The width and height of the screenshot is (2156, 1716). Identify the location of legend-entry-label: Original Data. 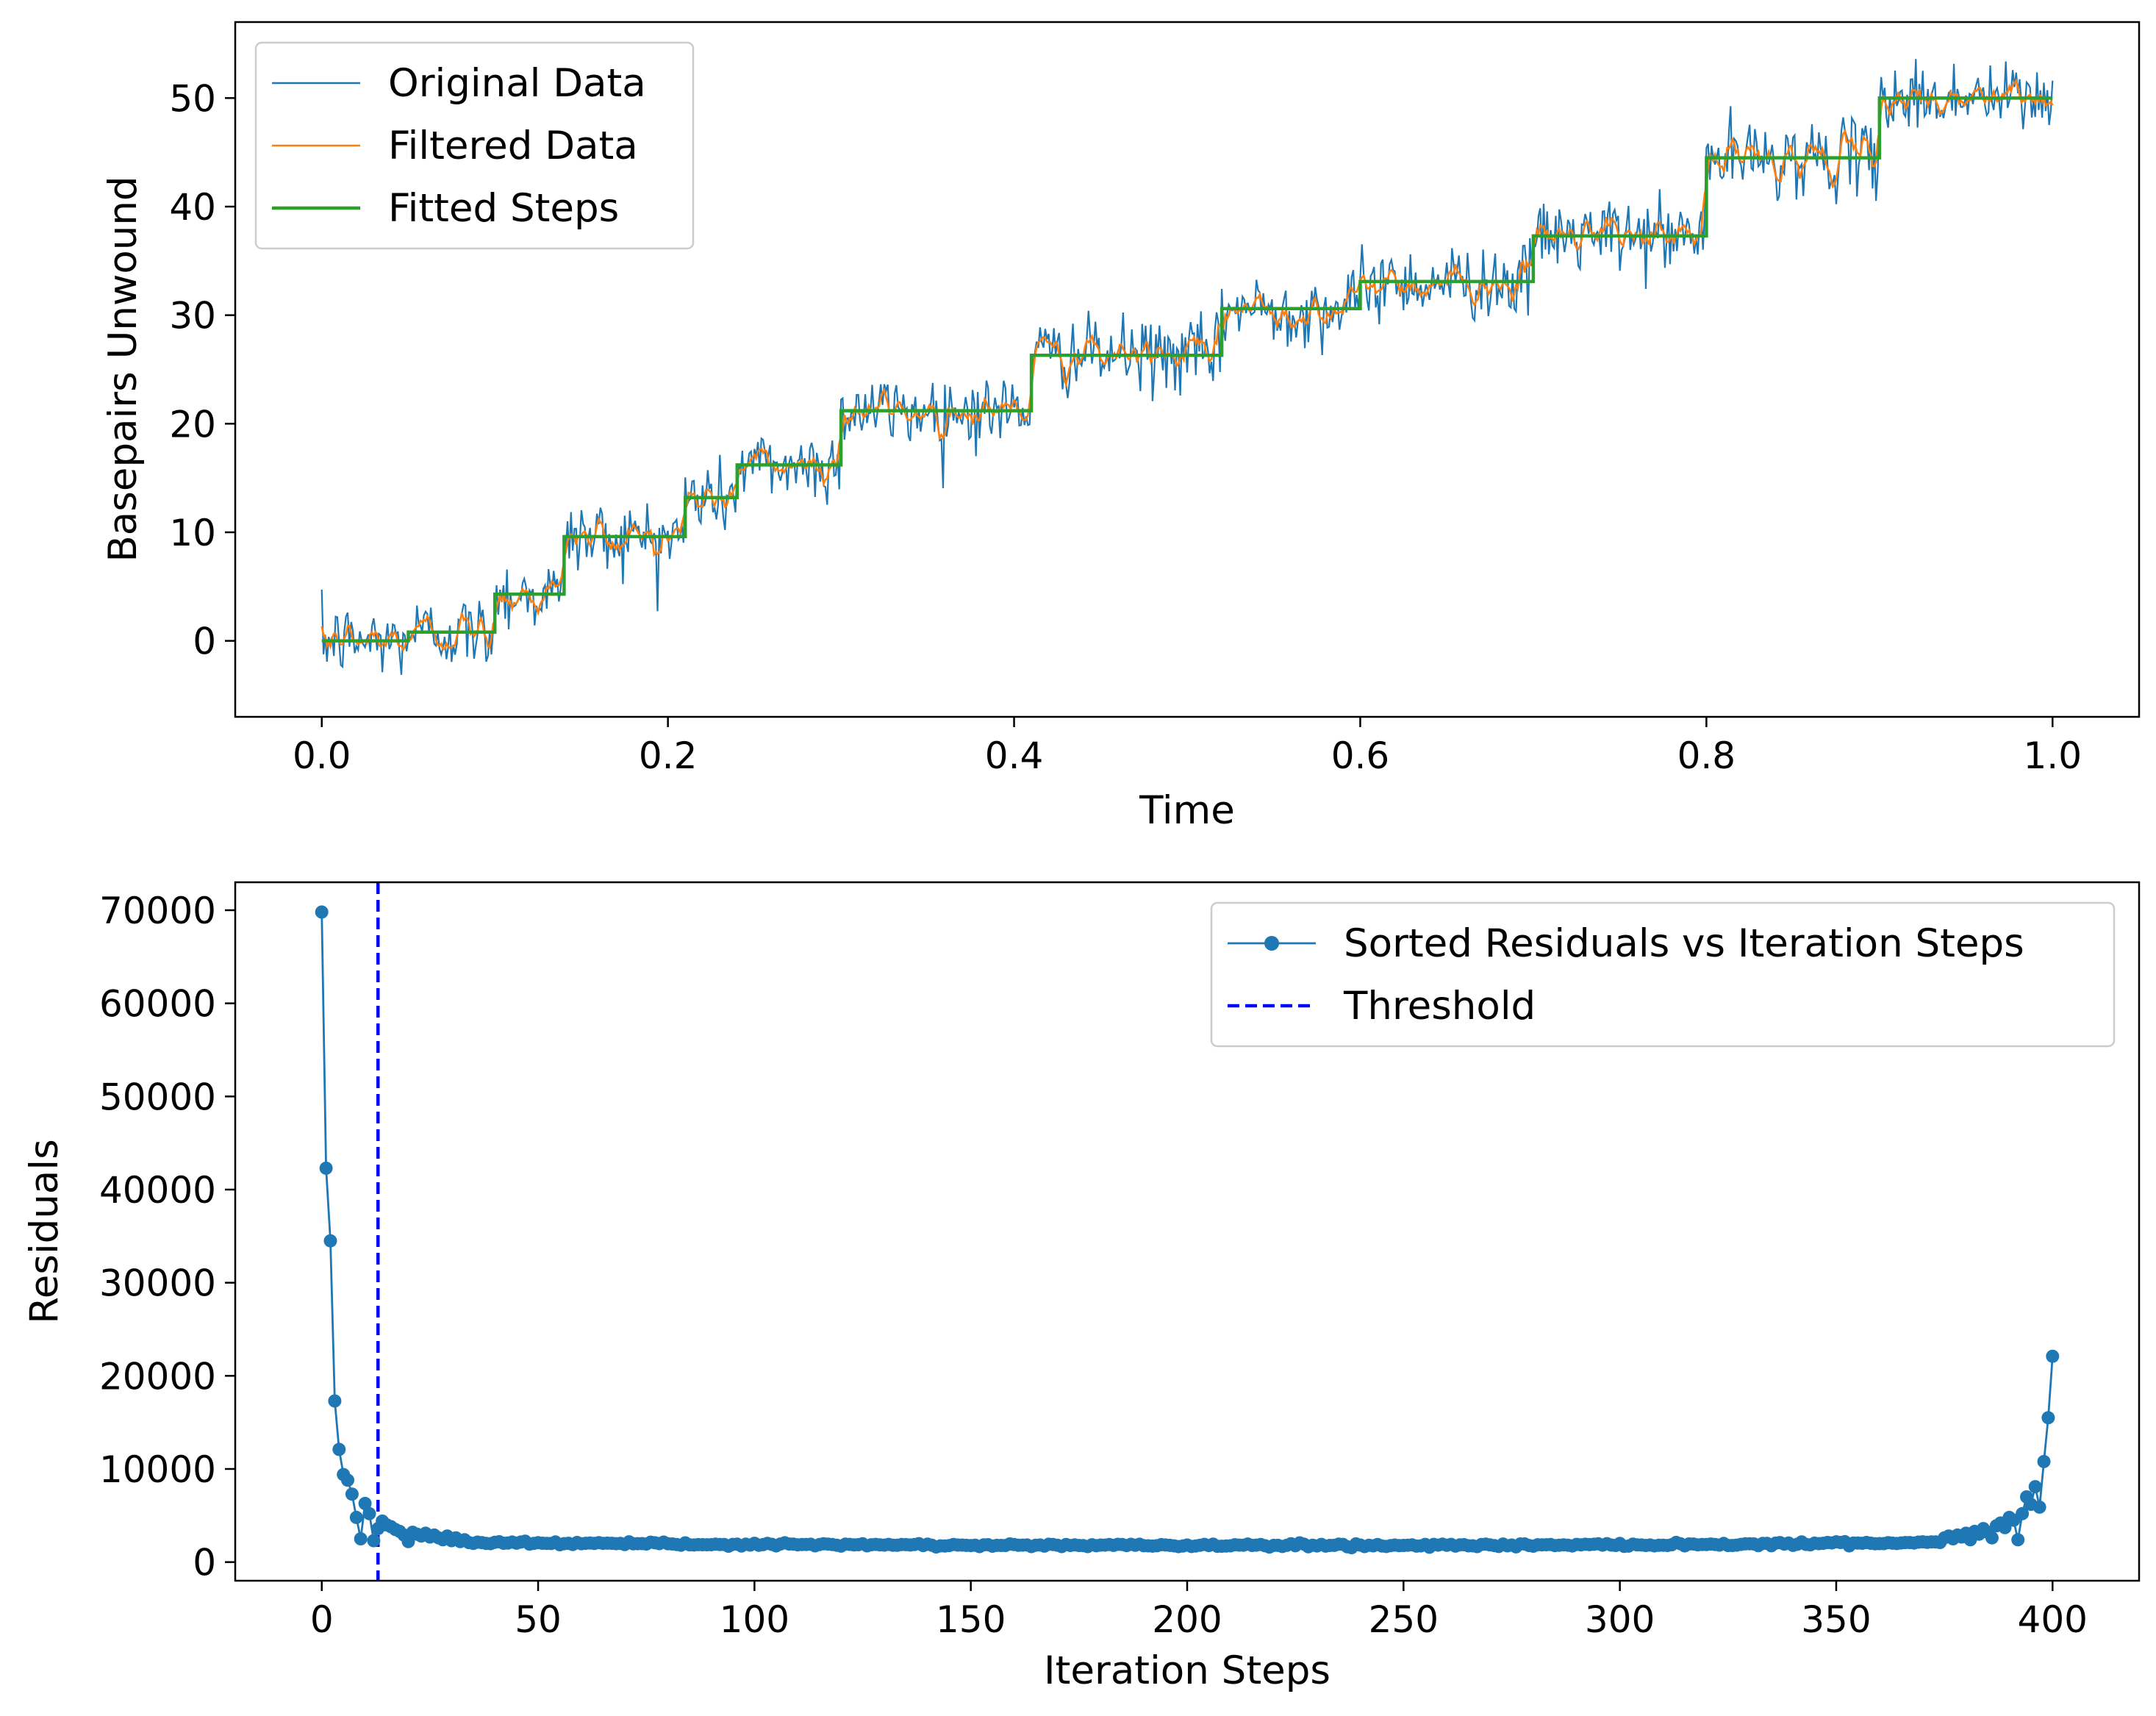
(517, 84).